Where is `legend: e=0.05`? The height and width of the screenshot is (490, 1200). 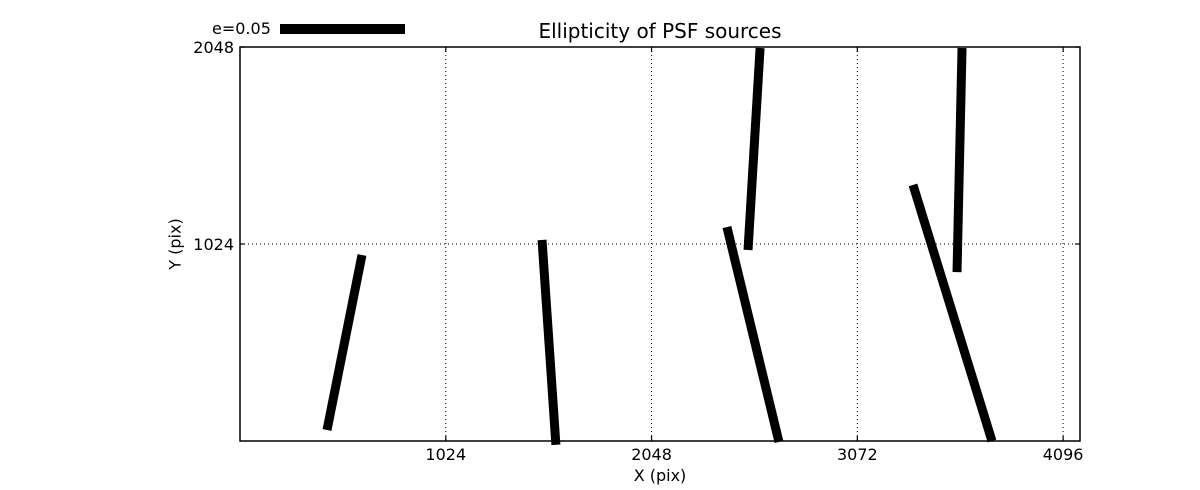
legend: e=0.05 is located at coordinates (308, 28).